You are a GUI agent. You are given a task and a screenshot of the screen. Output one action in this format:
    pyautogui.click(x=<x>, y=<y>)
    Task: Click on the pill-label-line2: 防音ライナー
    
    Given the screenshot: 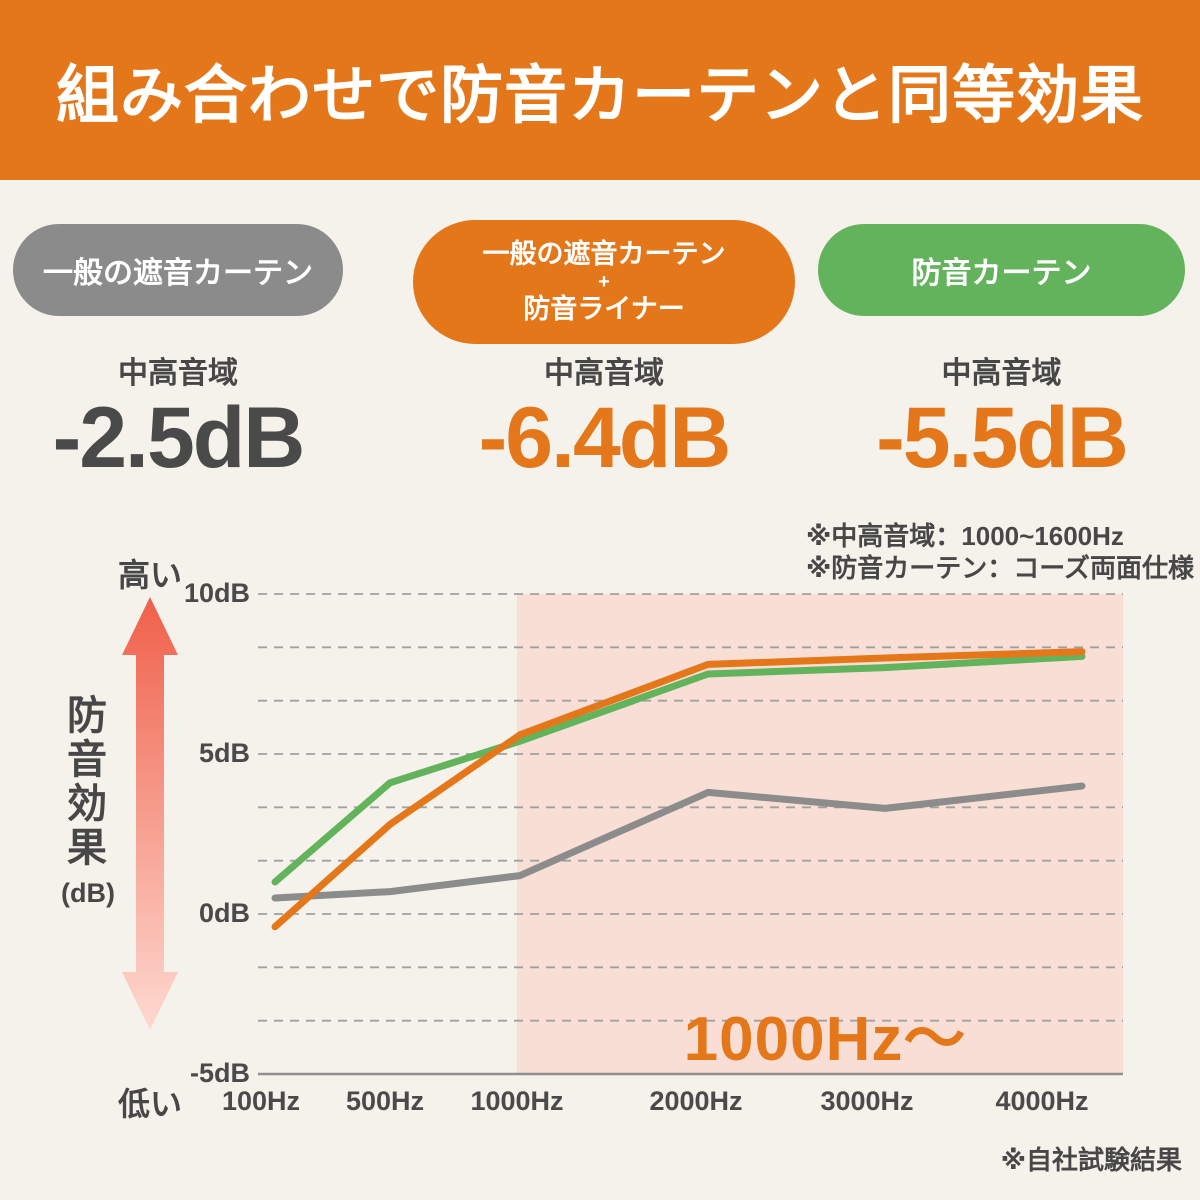 What is the action you would take?
    pyautogui.click(x=604, y=309)
    